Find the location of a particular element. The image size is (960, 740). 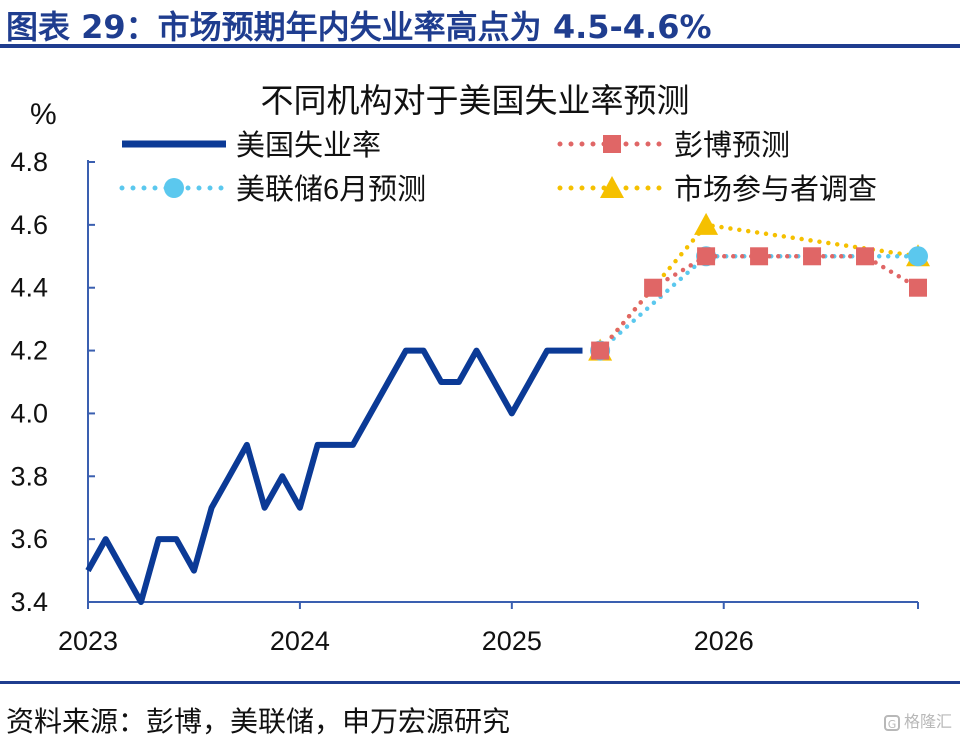

series-2-marker is located at coordinates (918, 256).